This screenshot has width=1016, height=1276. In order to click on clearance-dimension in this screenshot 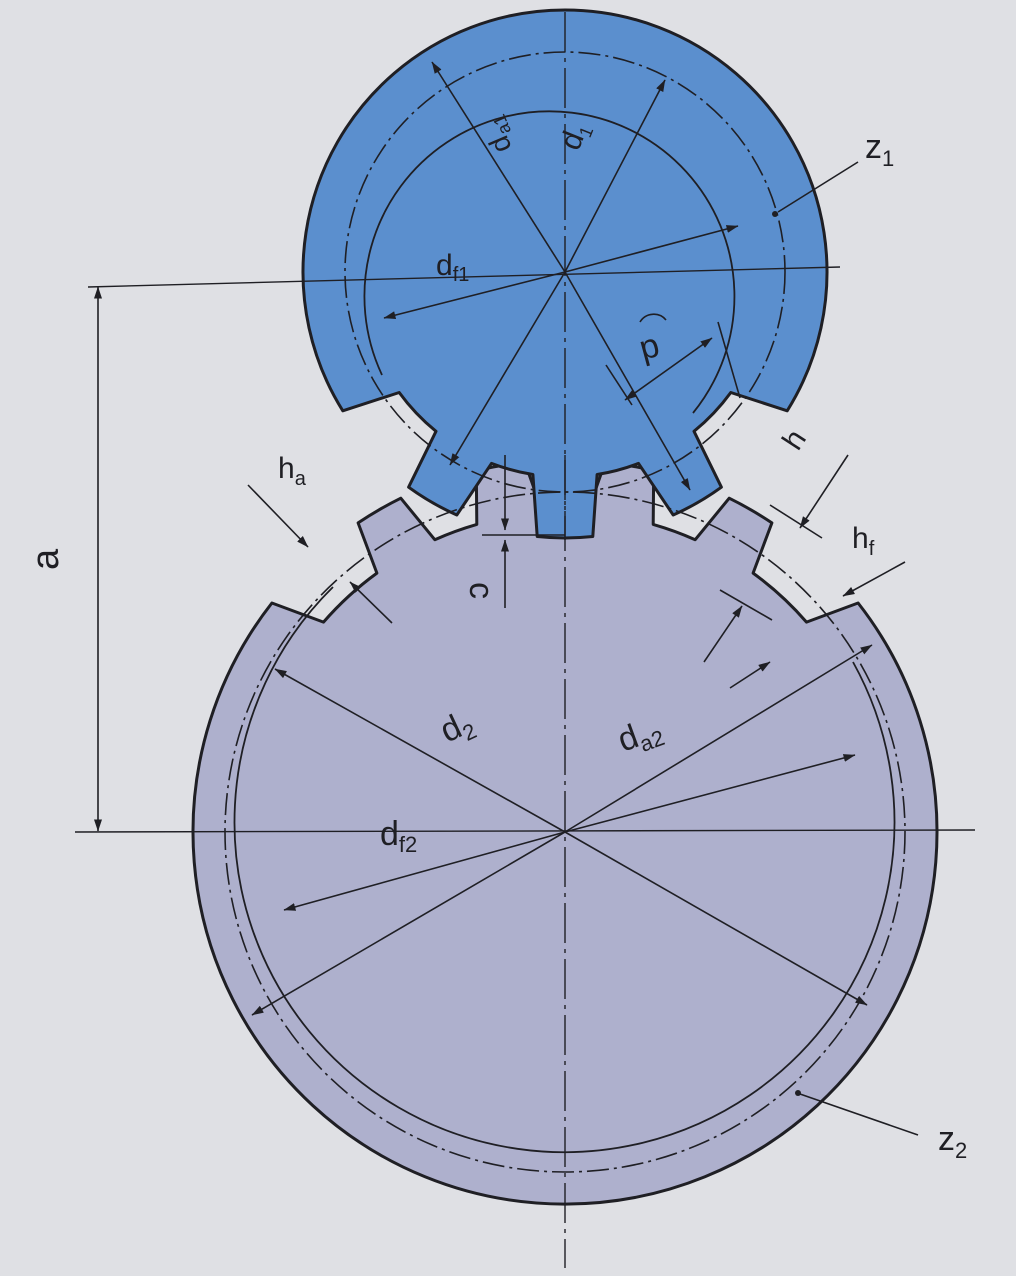, I will do `click(523, 531)`.